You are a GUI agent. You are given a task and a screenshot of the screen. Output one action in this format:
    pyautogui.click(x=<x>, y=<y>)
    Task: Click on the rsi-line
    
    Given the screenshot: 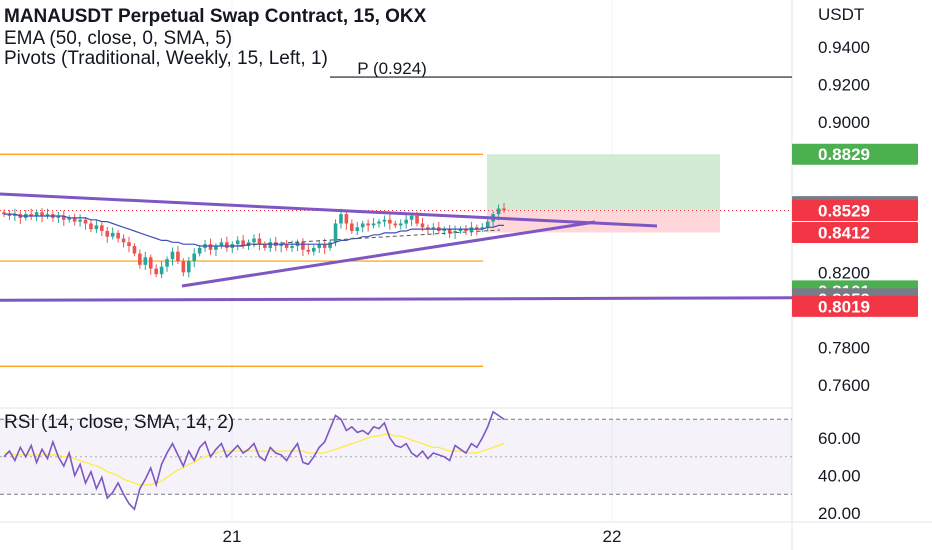 What is the action you would take?
    pyautogui.click(x=254, y=460)
    